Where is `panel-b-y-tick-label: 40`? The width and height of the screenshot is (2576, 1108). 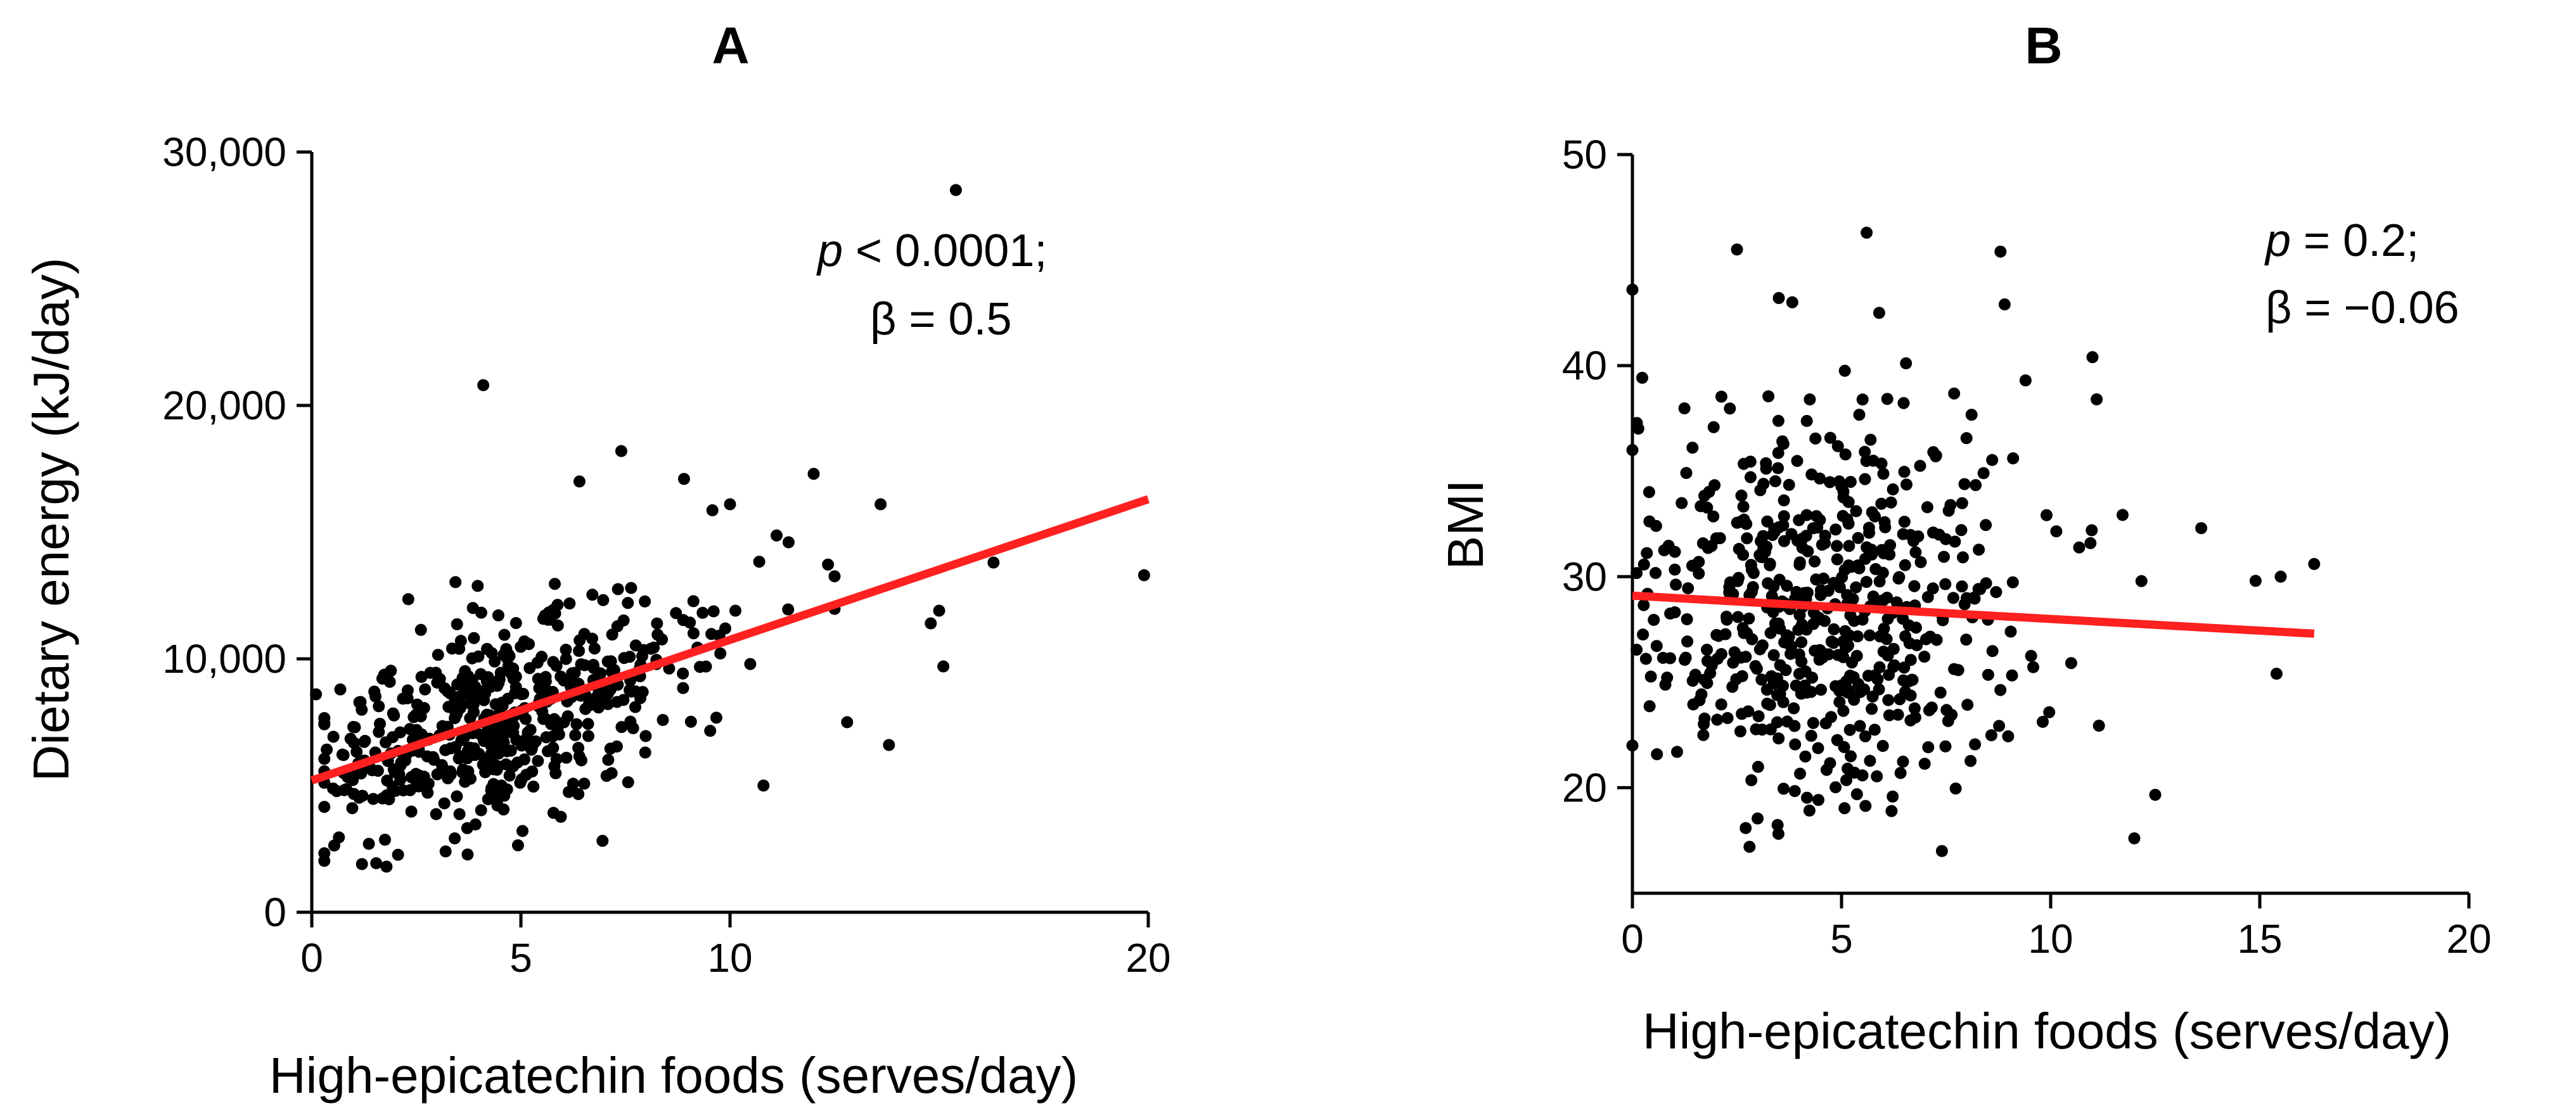
panel-b-y-tick-label: 40 is located at coordinates (1584, 365).